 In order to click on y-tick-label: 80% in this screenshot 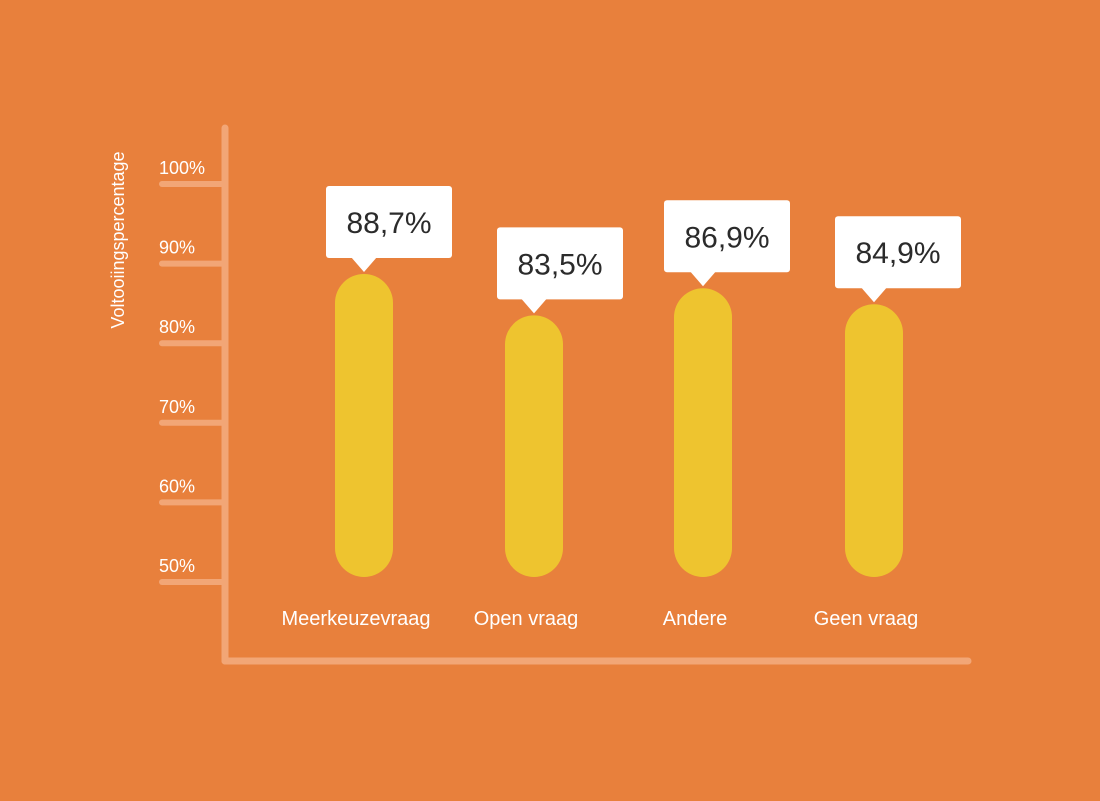, I will do `click(177, 327)`.